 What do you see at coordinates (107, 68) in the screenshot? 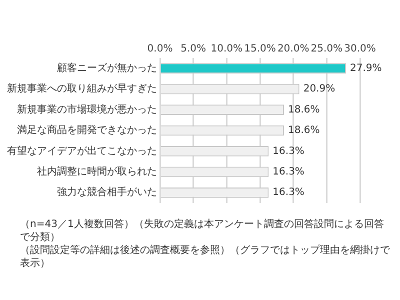
I see `y-tick-label: 顧客ニーズが無かった` at bounding box center [107, 68].